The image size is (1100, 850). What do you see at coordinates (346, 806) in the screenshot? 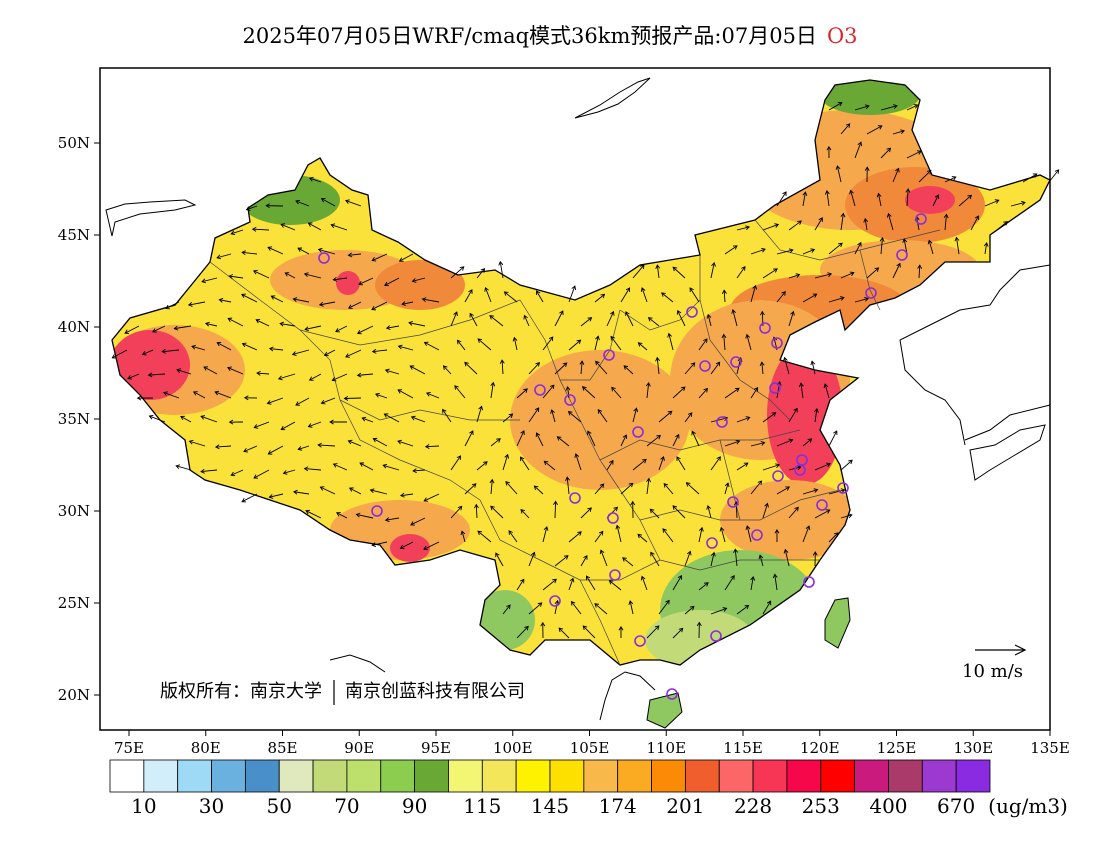
I see `colorbar-label: 70` at bounding box center [346, 806].